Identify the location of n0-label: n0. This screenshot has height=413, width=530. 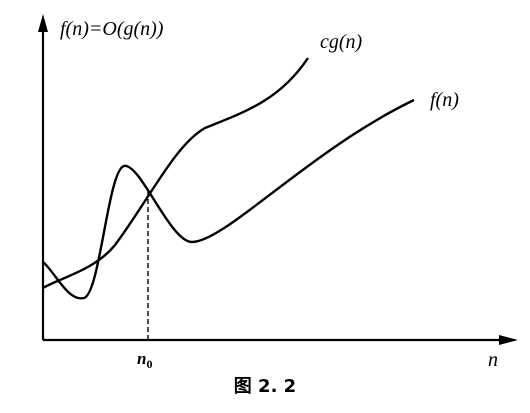
(144, 360).